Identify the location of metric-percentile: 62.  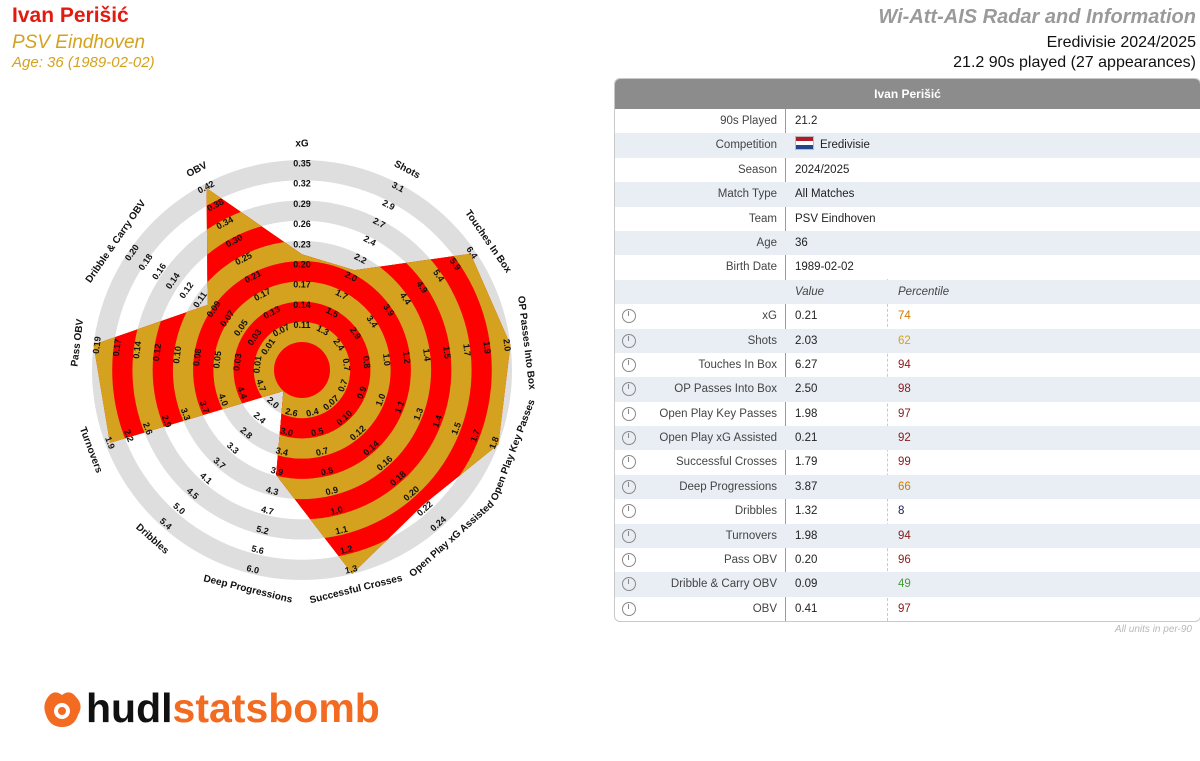
(904, 340).